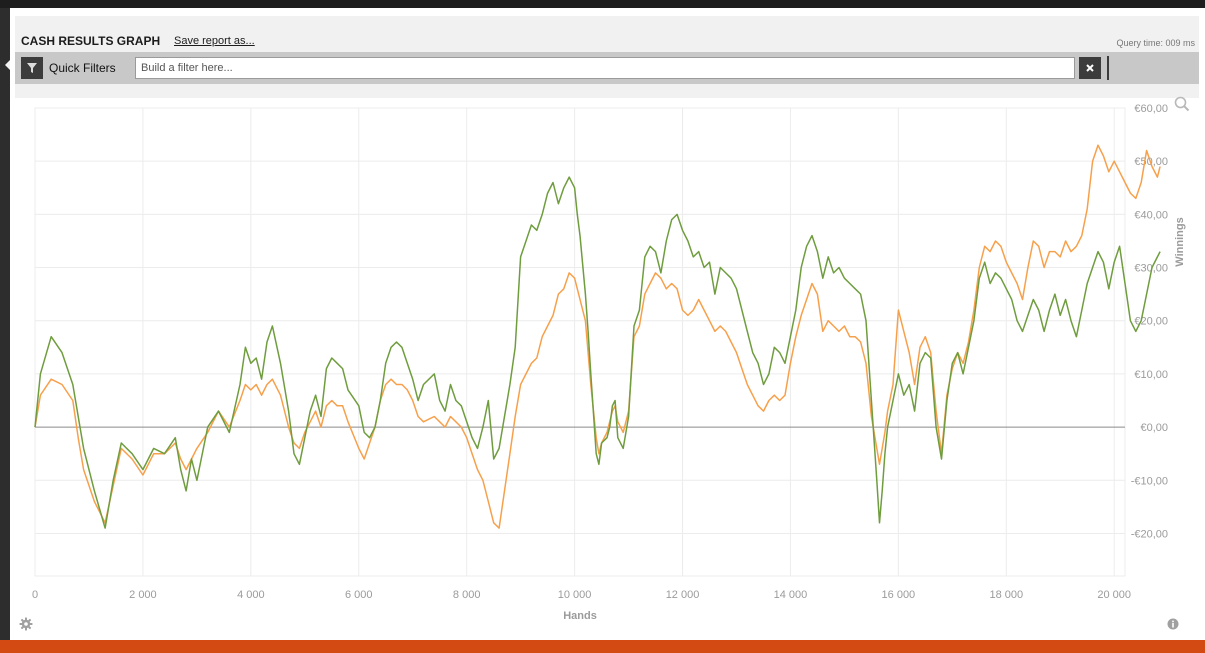 This screenshot has height=653, width=1205. I want to click on x-tick-label: 10 000, so click(575, 595).